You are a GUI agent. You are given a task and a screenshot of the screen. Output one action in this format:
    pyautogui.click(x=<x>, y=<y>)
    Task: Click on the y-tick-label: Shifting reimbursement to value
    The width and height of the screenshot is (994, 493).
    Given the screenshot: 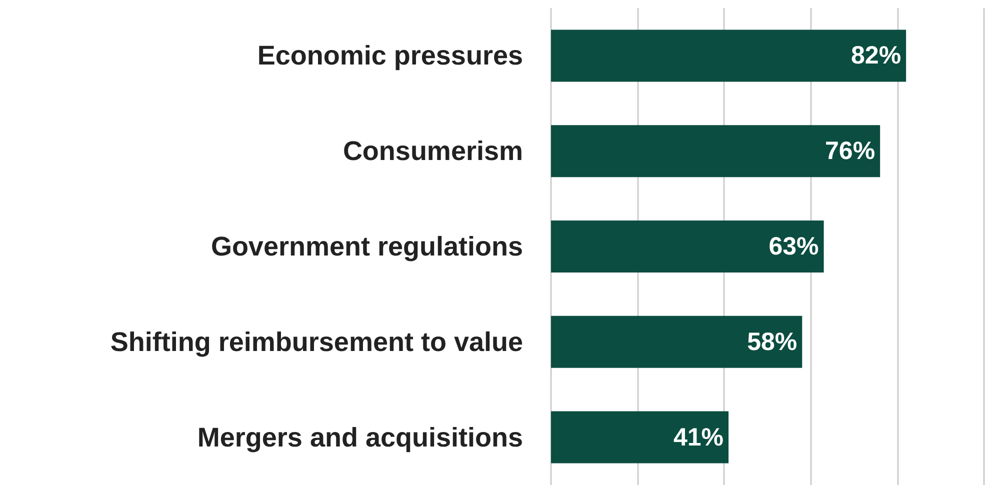 What is the action you would take?
    pyautogui.click(x=316, y=341)
    